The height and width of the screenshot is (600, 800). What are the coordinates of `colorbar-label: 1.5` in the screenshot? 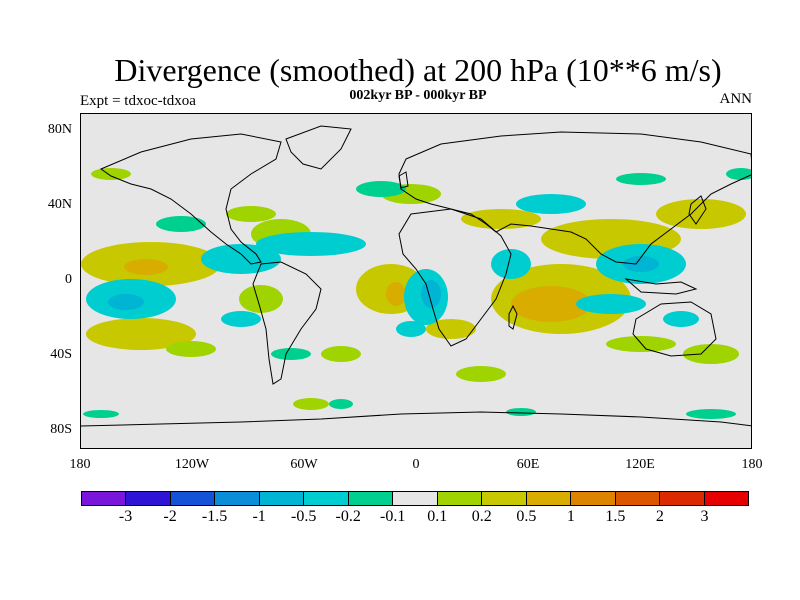 It's located at (615, 516).